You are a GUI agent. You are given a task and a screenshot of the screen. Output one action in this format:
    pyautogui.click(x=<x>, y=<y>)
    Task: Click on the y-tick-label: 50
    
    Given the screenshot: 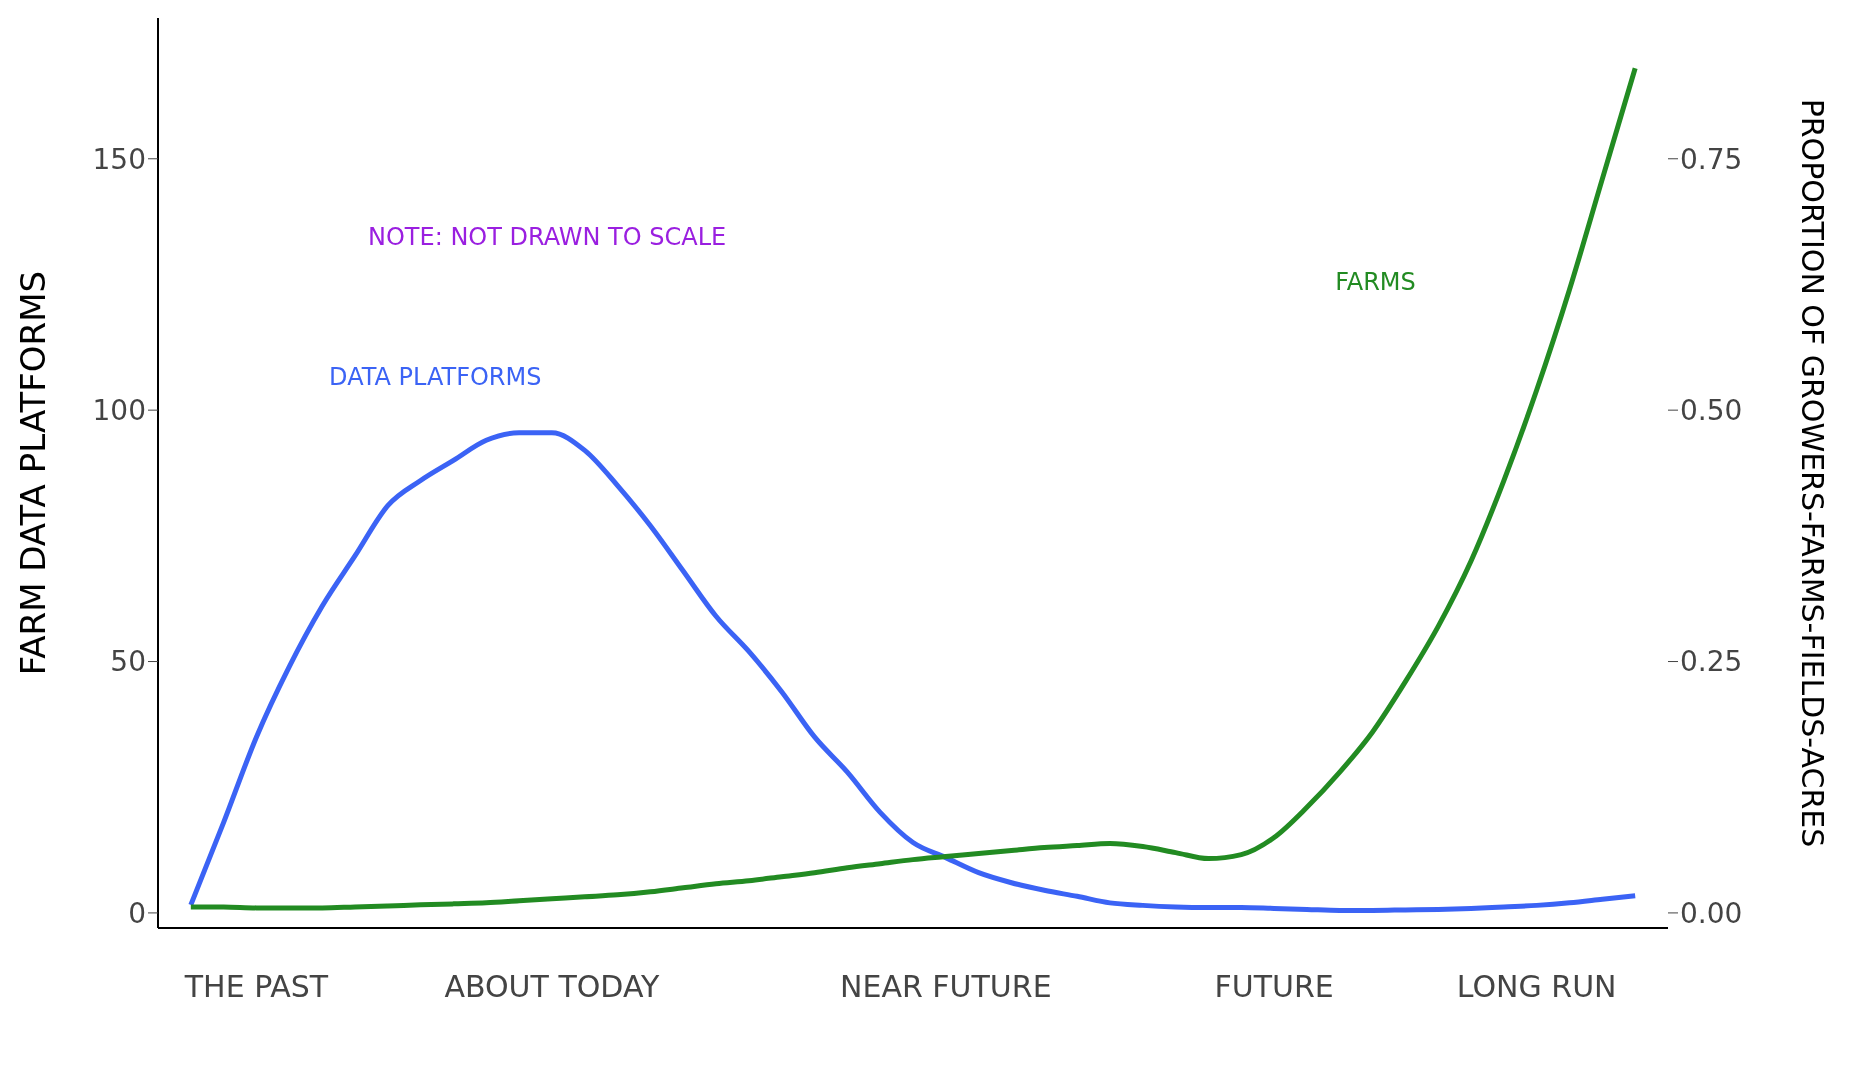 What is the action you would take?
    pyautogui.click(x=128, y=662)
    